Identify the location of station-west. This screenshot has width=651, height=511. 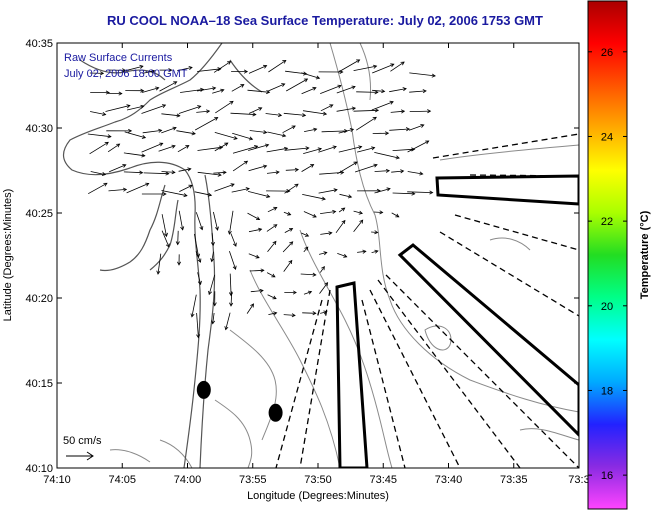
(203, 389).